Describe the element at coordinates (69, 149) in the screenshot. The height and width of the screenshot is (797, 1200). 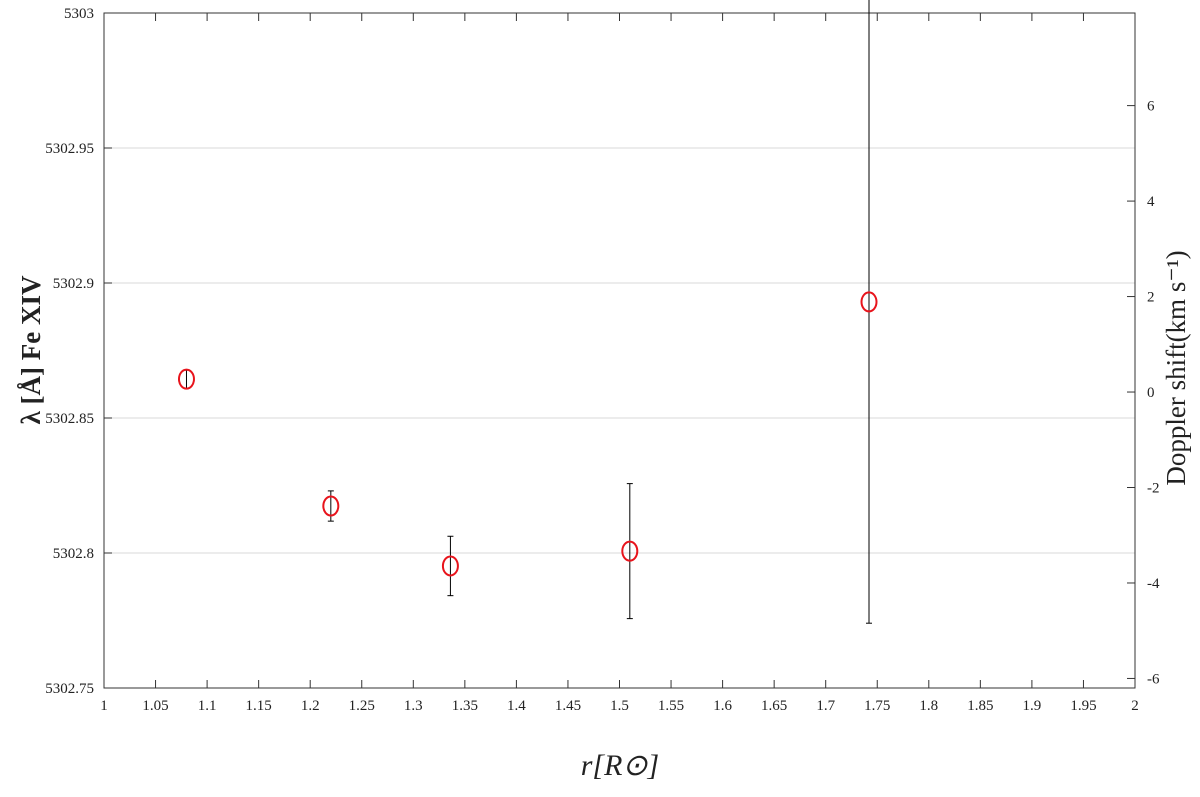
I see `y-tick-label: 5302.95` at that location.